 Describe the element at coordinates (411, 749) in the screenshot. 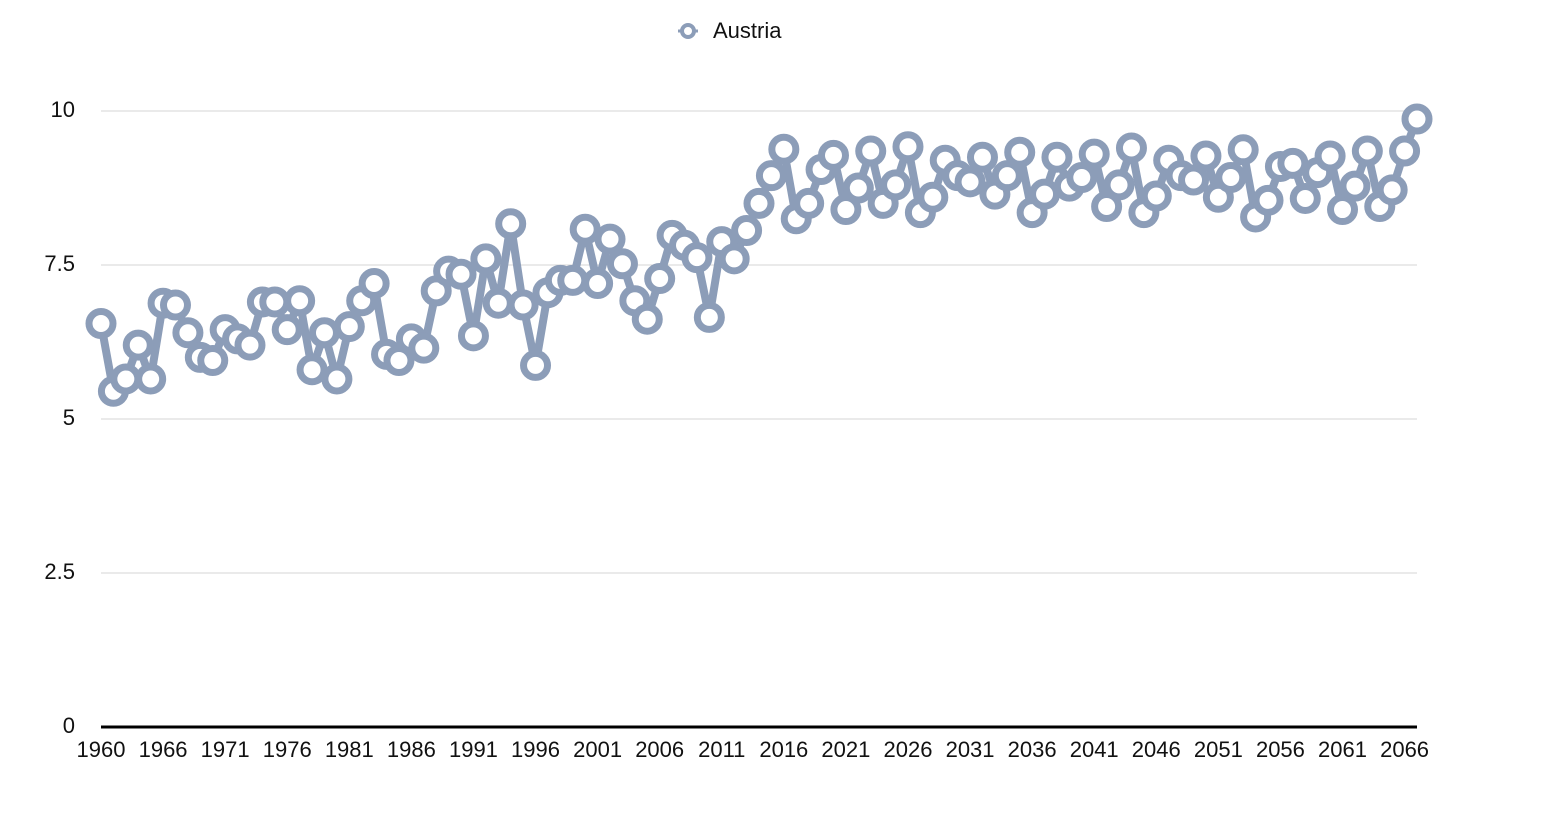

I see `x-tick-label: 1986` at that location.